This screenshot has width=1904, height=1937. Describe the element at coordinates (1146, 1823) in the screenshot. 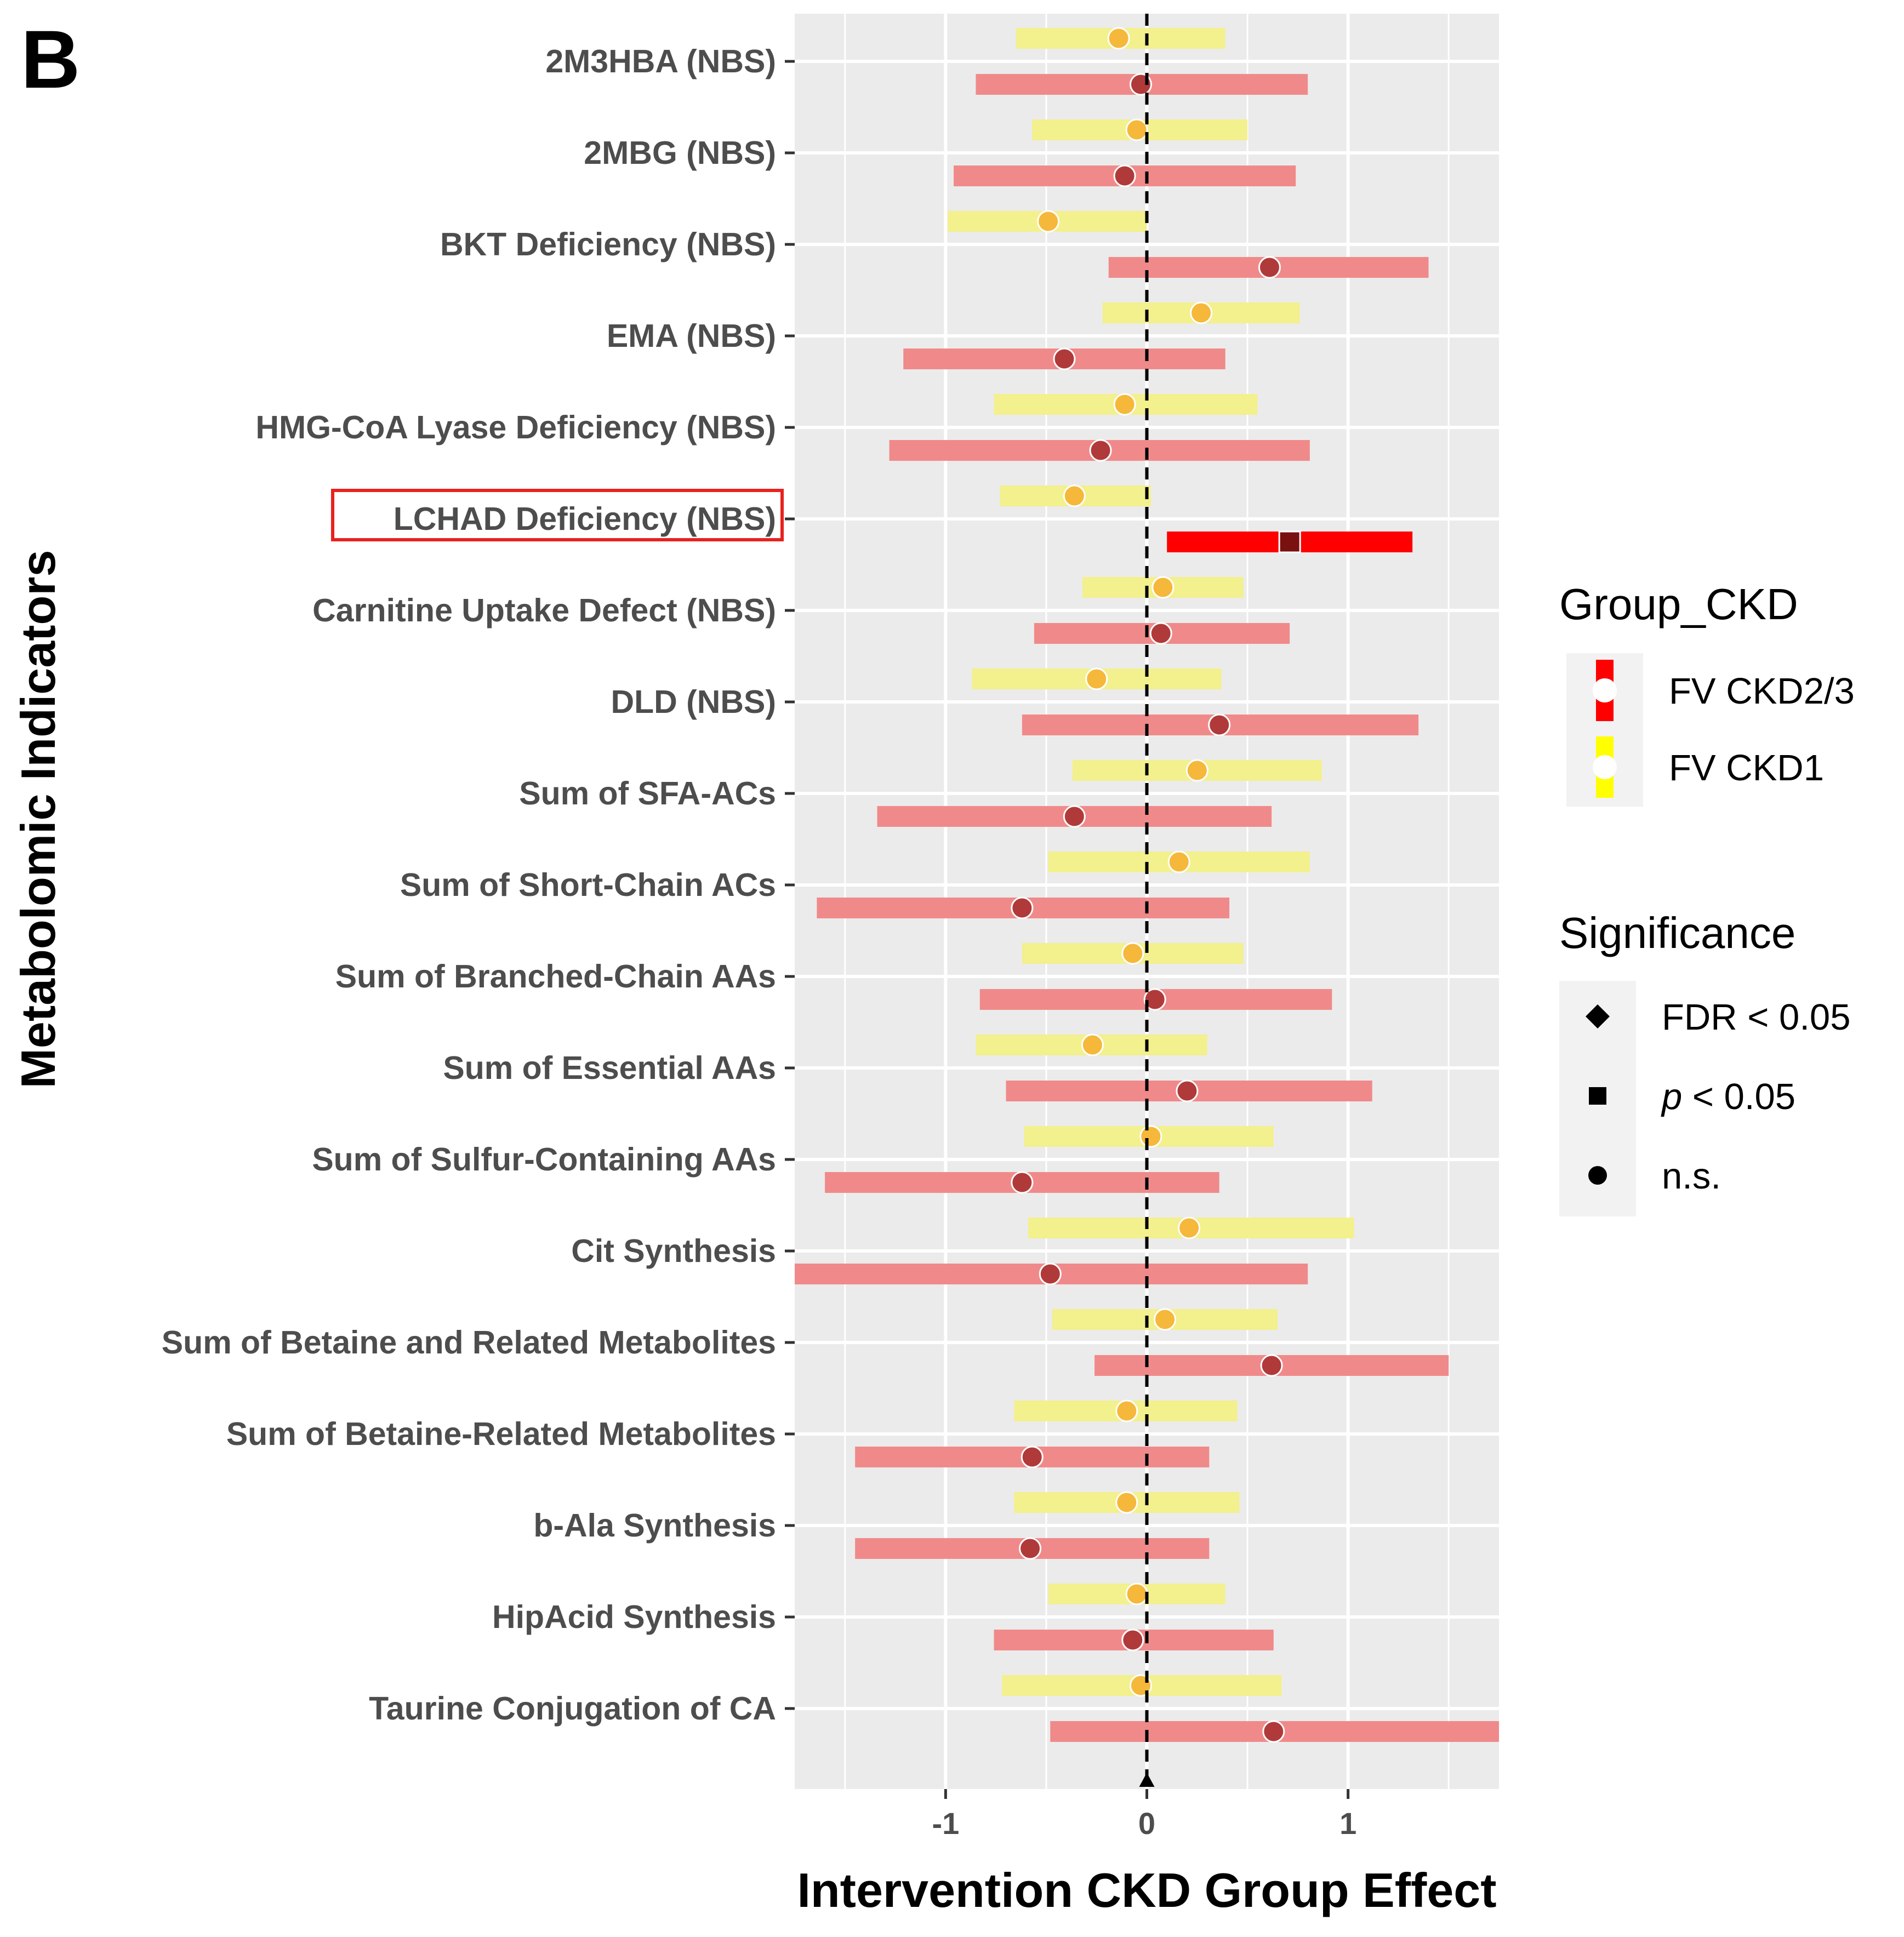

I see `x-tick-label: 0` at that location.